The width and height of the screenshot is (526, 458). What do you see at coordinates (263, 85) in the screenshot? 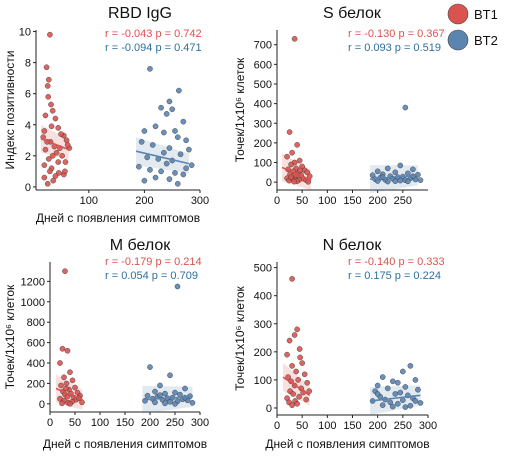
I see `y-tick-label: 500` at bounding box center [263, 85].